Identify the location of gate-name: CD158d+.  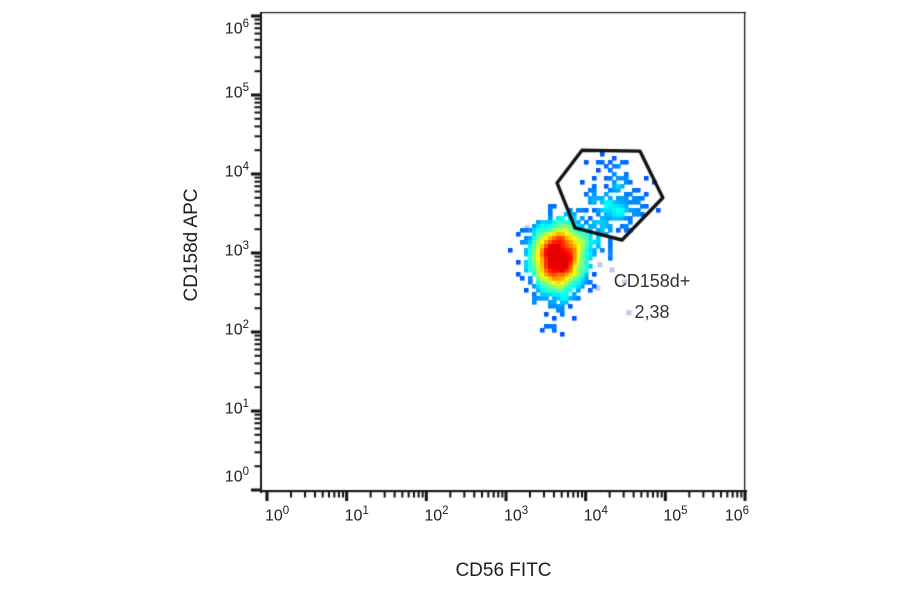
(652, 281).